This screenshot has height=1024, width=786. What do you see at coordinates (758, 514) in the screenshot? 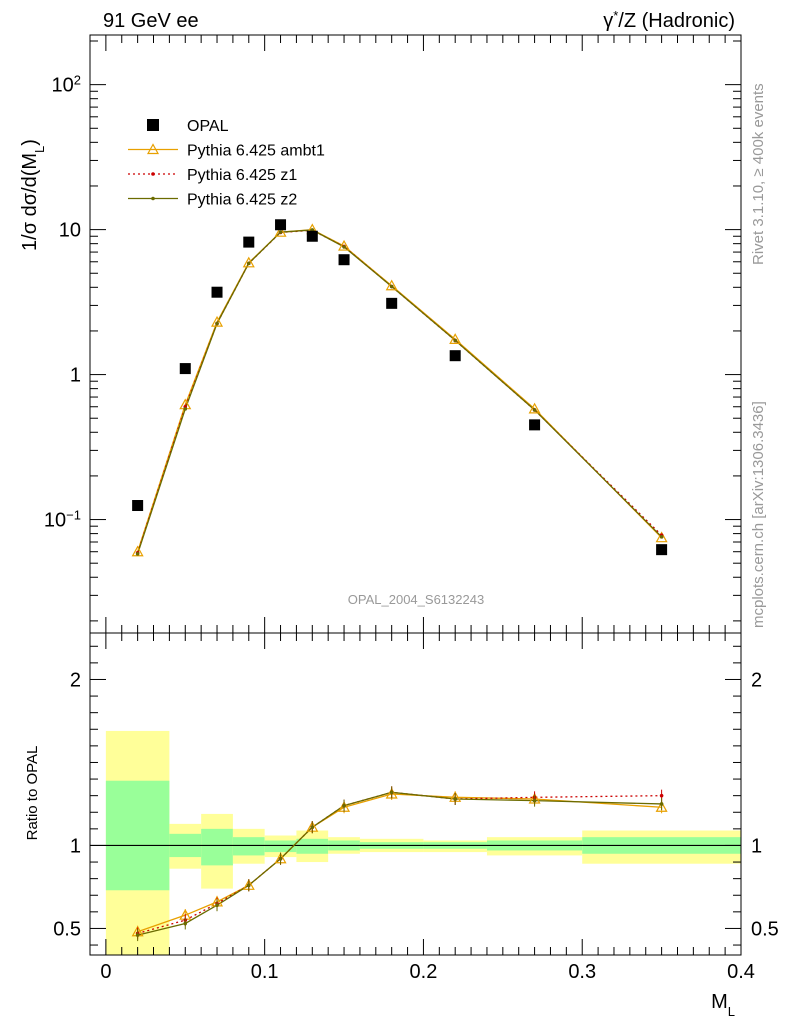
I see `mcplots-label: mcplots.cern.ch [arXiv:1306.3436]` at bounding box center [758, 514].